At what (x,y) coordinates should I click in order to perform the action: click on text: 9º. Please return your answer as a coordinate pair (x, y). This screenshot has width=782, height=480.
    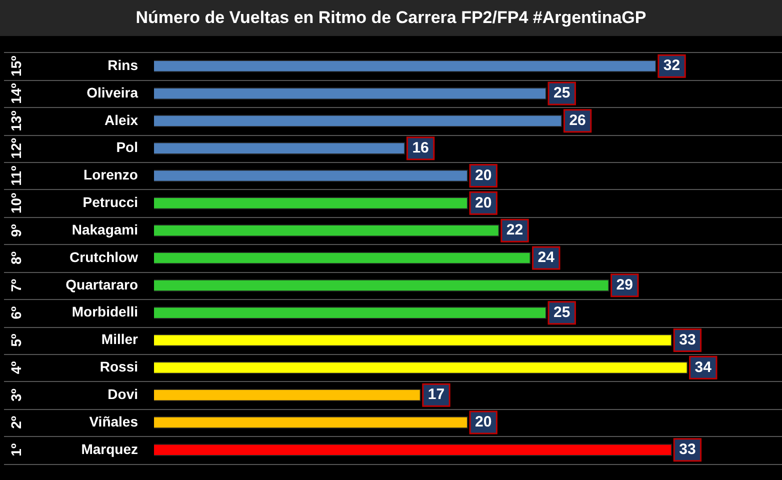
    Looking at the image, I should click on (16, 231).